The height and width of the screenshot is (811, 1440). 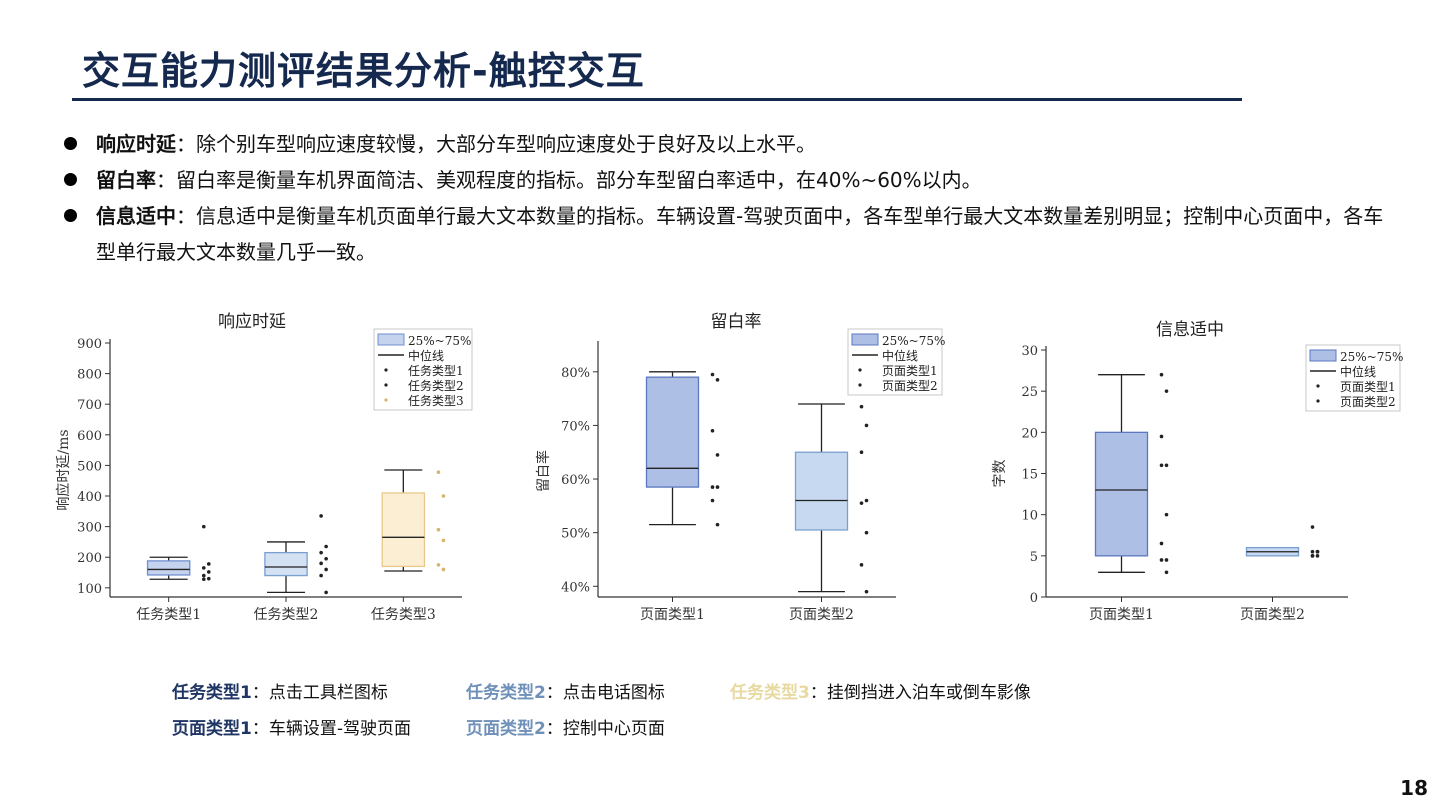 What do you see at coordinates (89, 497) in the screenshot?
I see `y-tick-label: 400` at bounding box center [89, 497].